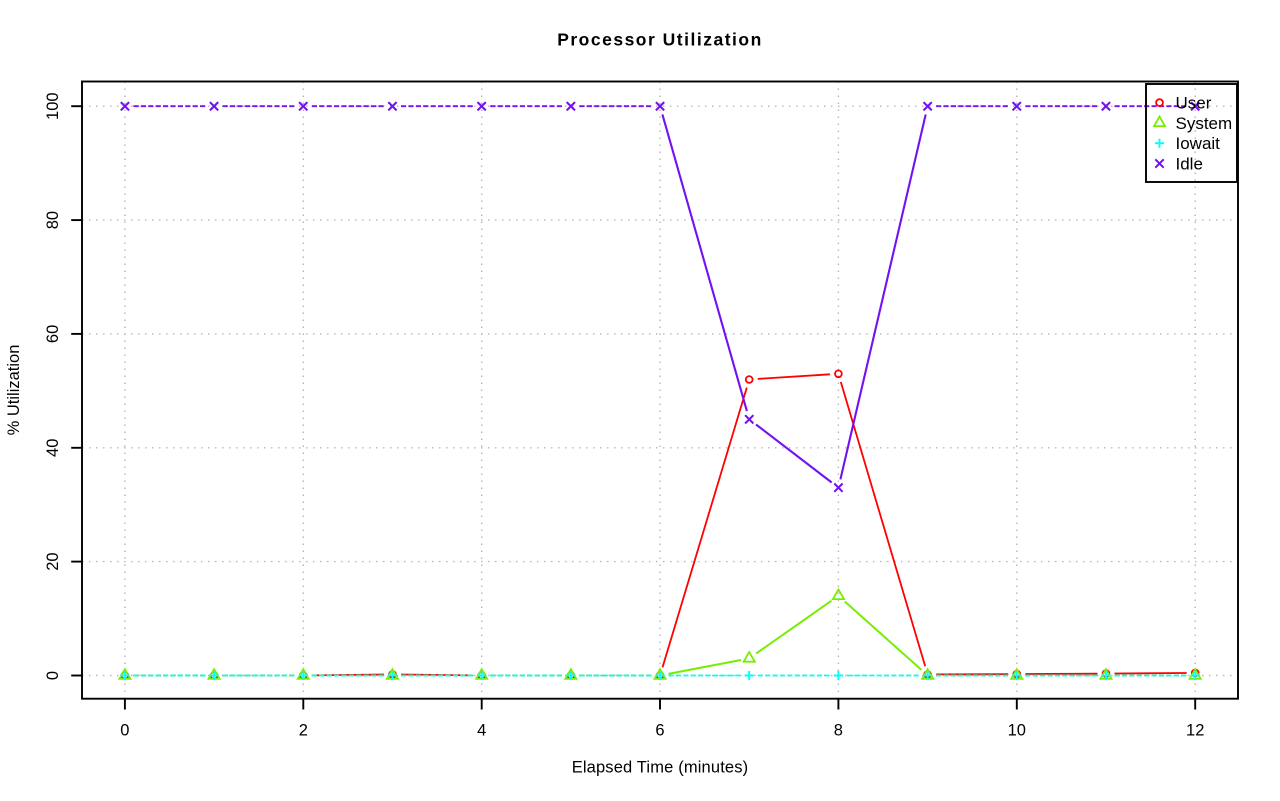 This screenshot has height=801, width=1280. Describe the element at coordinates (53, 220) in the screenshot. I see `svg-text: 80` at that location.